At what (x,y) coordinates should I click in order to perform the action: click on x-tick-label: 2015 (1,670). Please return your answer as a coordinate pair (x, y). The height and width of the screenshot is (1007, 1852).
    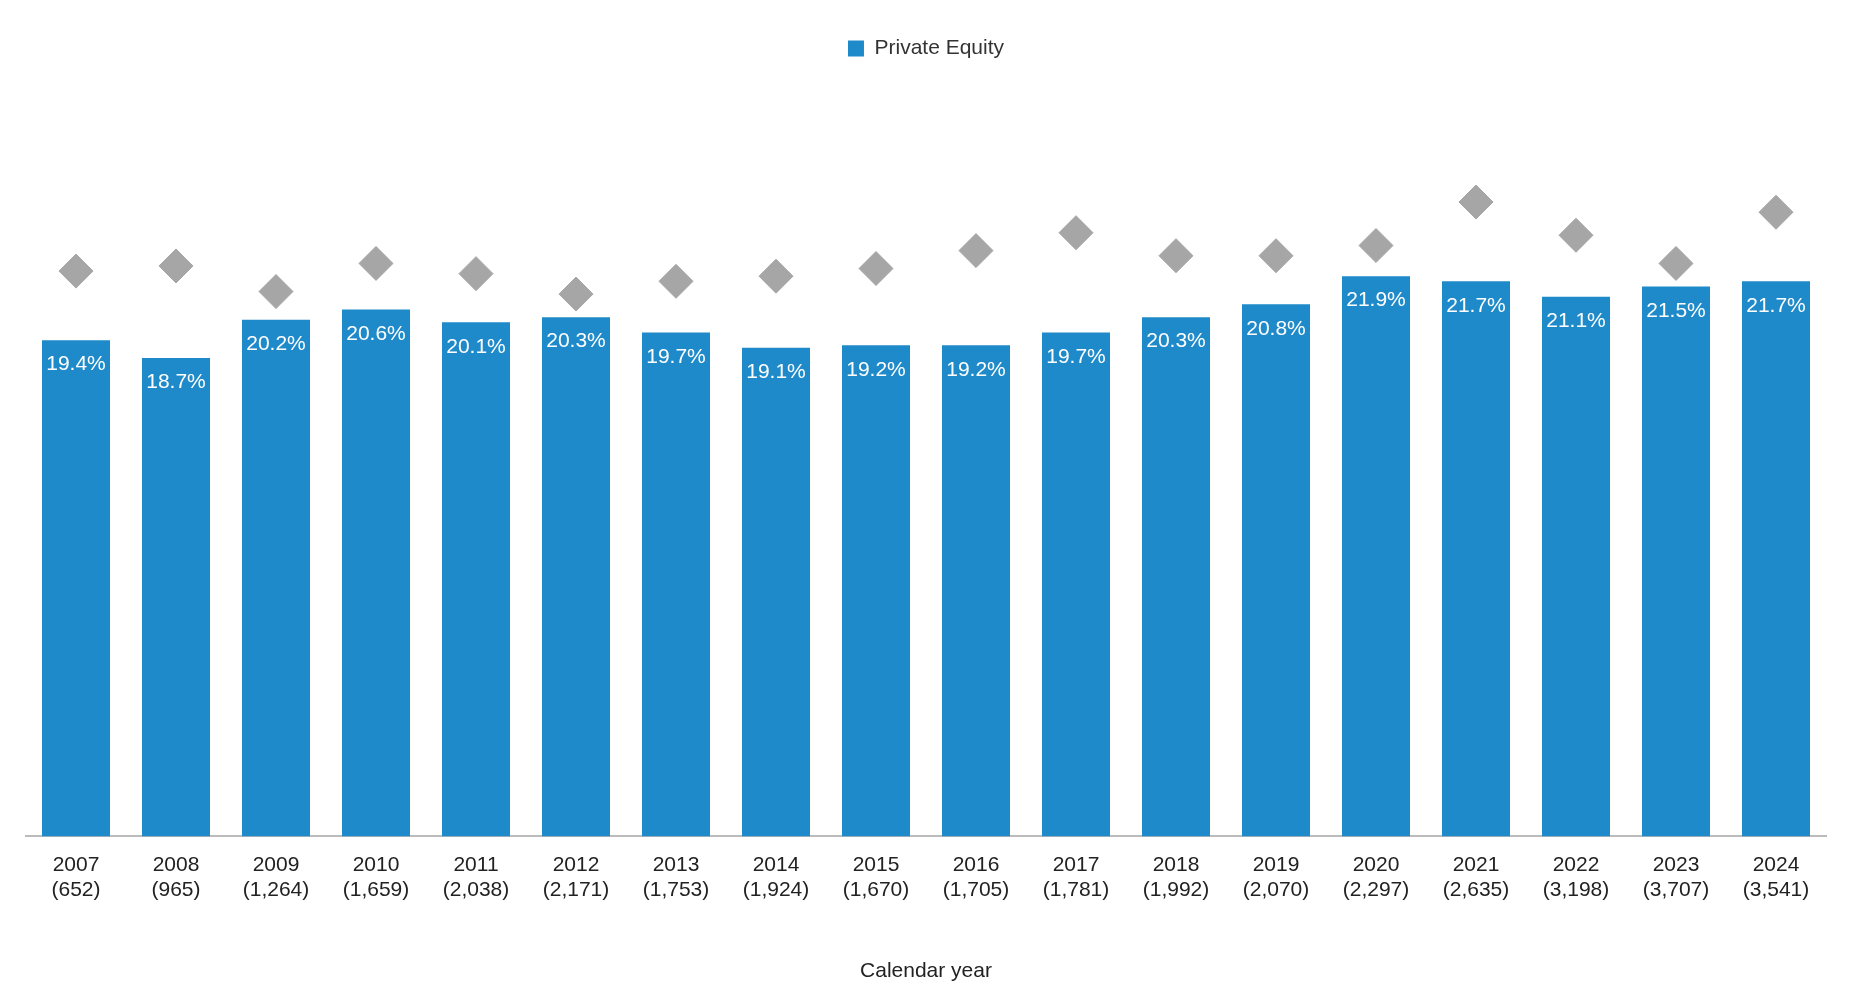
    Looking at the image, I should click on (876, 875).